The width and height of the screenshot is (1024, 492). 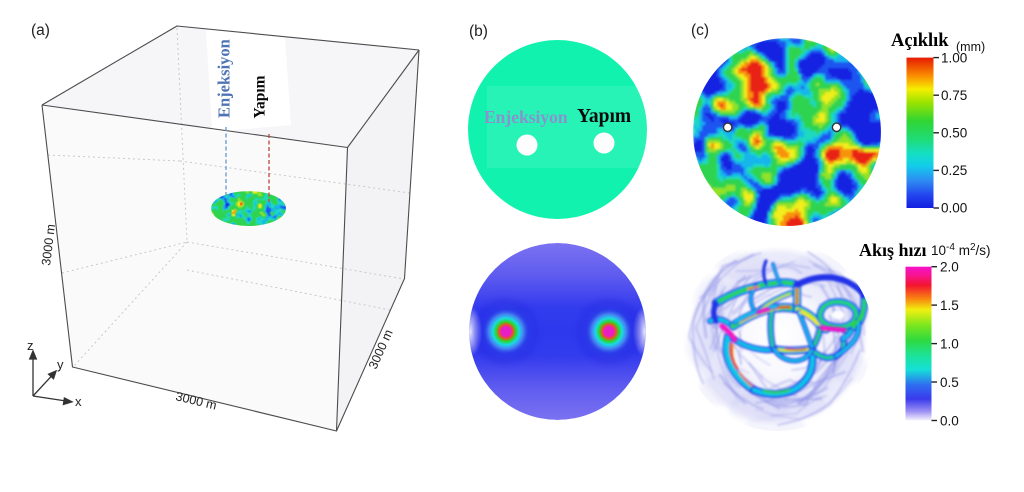 What do you see at coordinates (700, 30) in the screenshot?
I see `svg-text: (c)` at bounding box center [700, 30].